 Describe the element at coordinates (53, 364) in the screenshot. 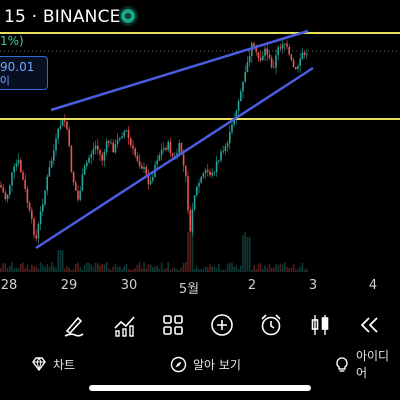

I see `nav-chart: 차트` at that location.